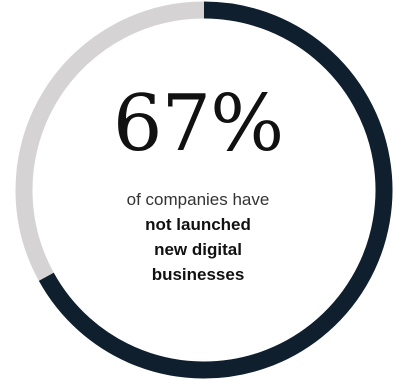  I want to click on caption-line-1: of companies have, so click(198, 199).